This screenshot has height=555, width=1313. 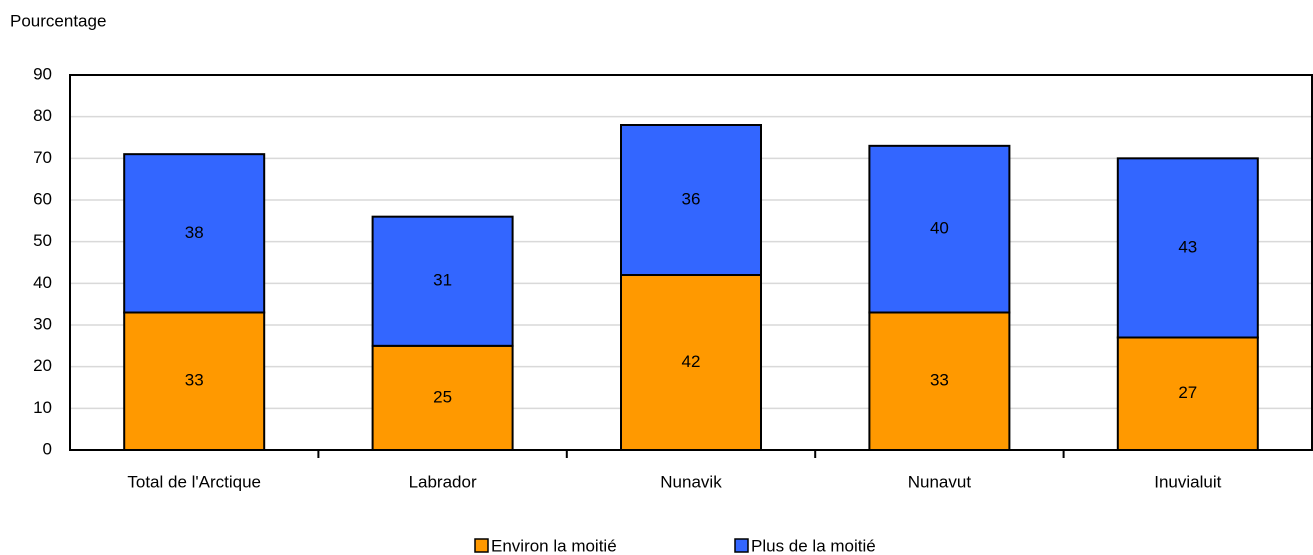 I want to click on y-tick-label: 80, so click(x=42, y=115).